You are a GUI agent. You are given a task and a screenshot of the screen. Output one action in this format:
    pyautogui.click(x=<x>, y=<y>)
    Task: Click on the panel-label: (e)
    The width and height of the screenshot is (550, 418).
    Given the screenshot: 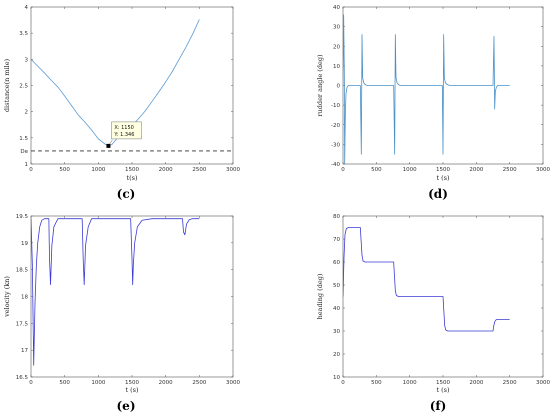 What is the action you would take?
    pyautogui.click(x=126, y=406)
    